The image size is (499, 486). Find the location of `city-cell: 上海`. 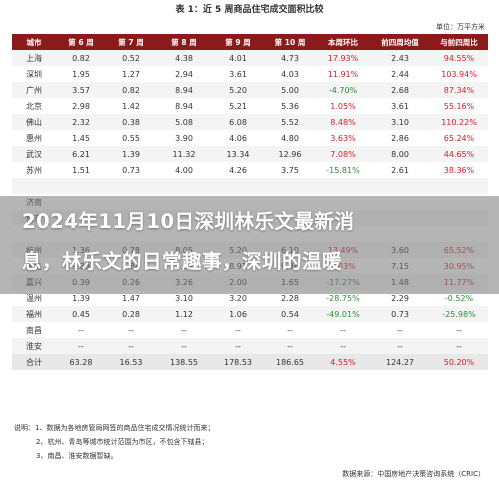

city-cell: 上海 is located at coordinates (34, 58).